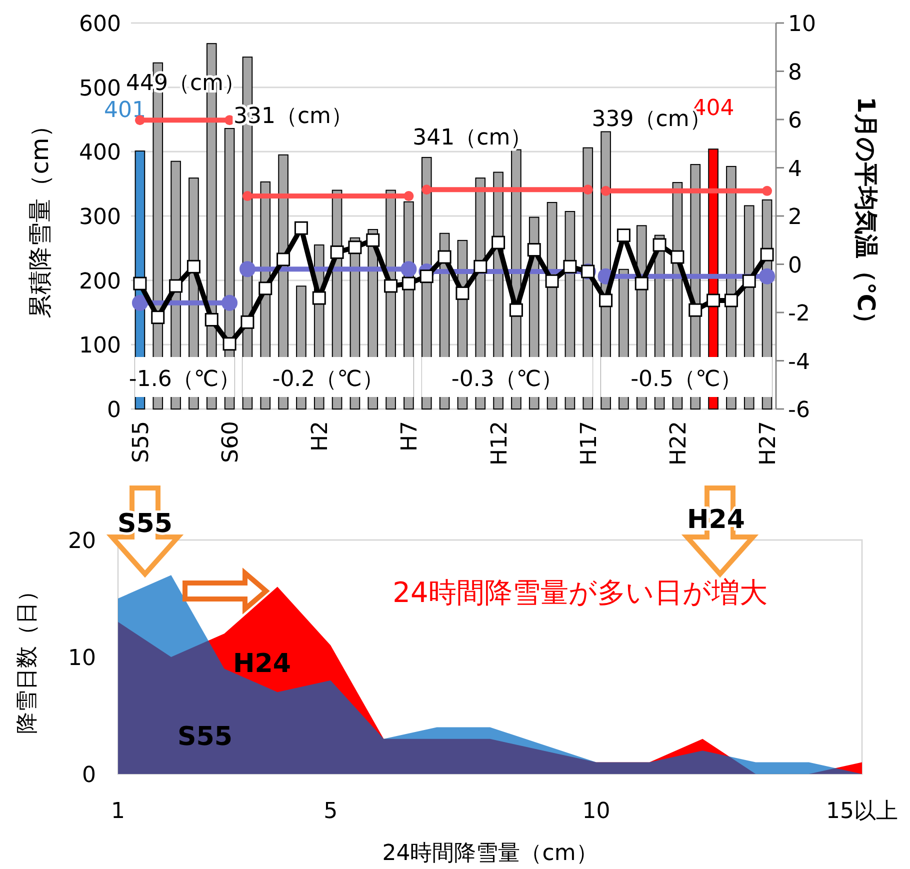 Image resolution: width=910 pixels, height=869 pixels. Describe the element at coordinates (321, 436) in the screenshot. I see `x-tick-label: H2` at that location.